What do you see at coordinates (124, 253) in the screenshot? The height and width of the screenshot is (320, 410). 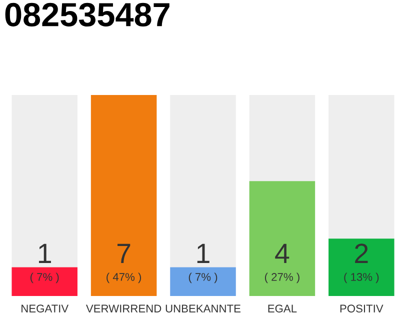 I see `data-label: 7` at bounding box center [124, 253].